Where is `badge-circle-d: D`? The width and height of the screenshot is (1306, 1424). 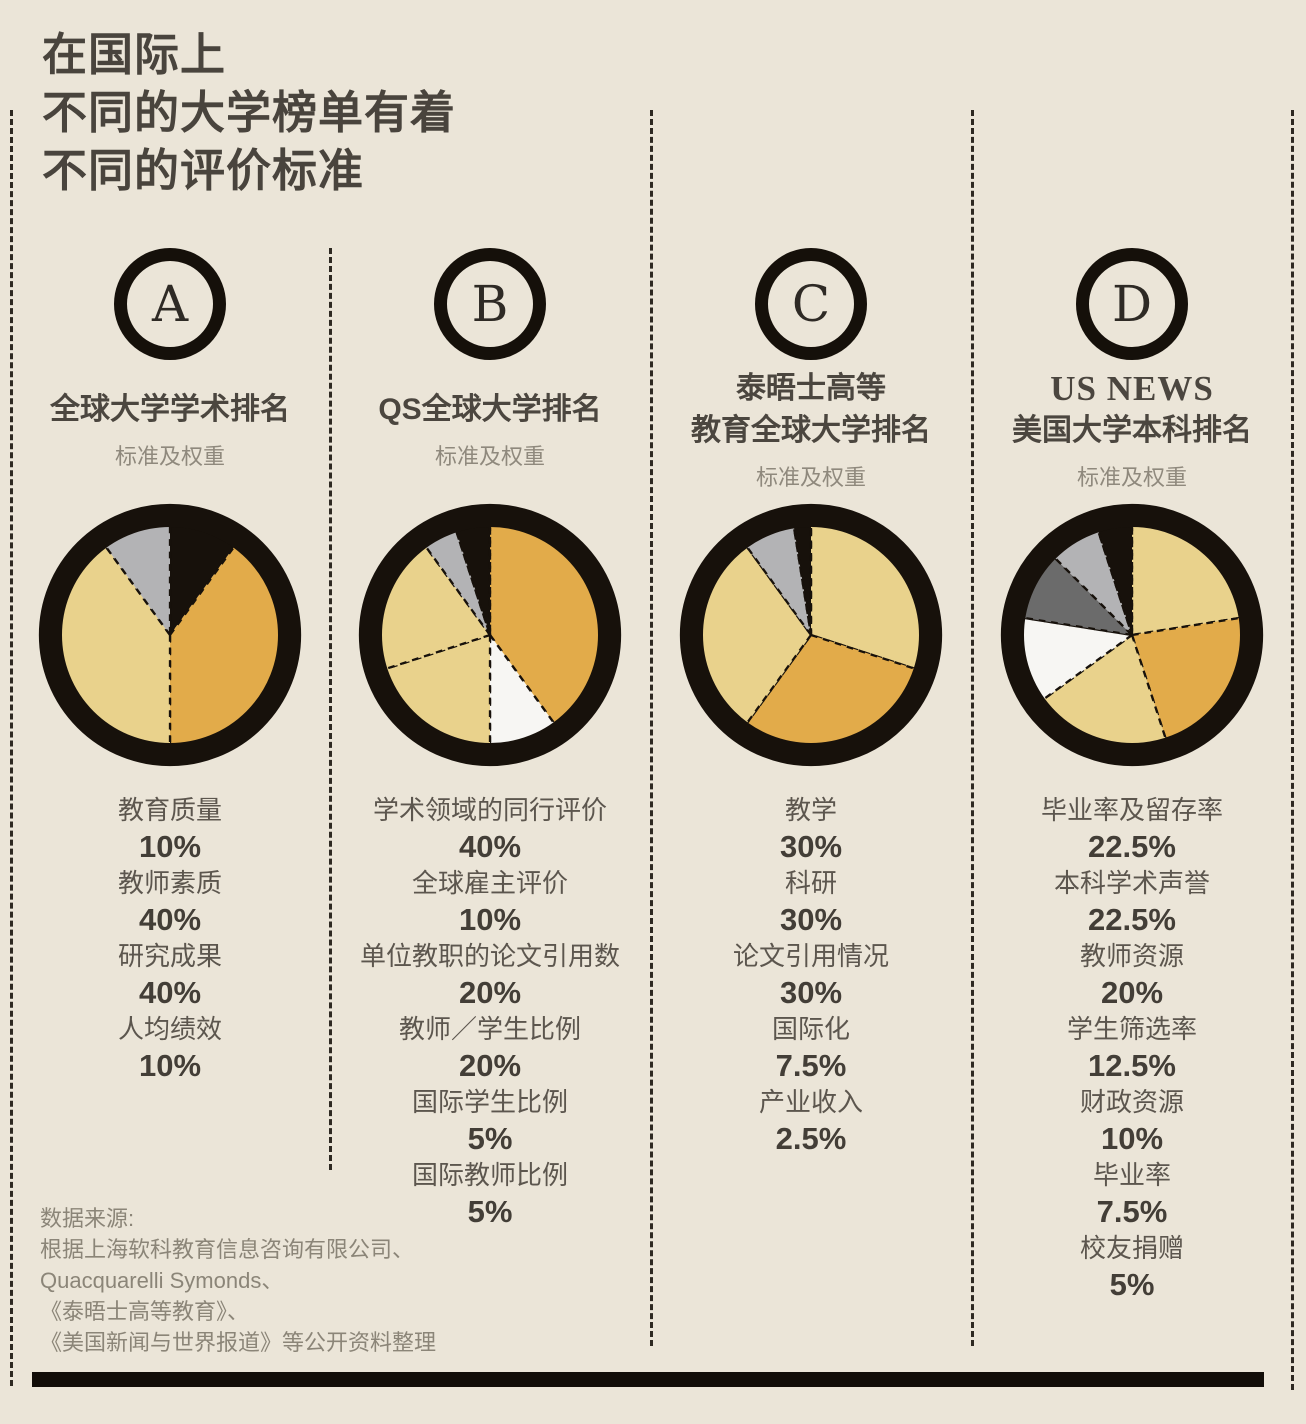
badge-circle-d: D is located at coordinates (1132, 304).